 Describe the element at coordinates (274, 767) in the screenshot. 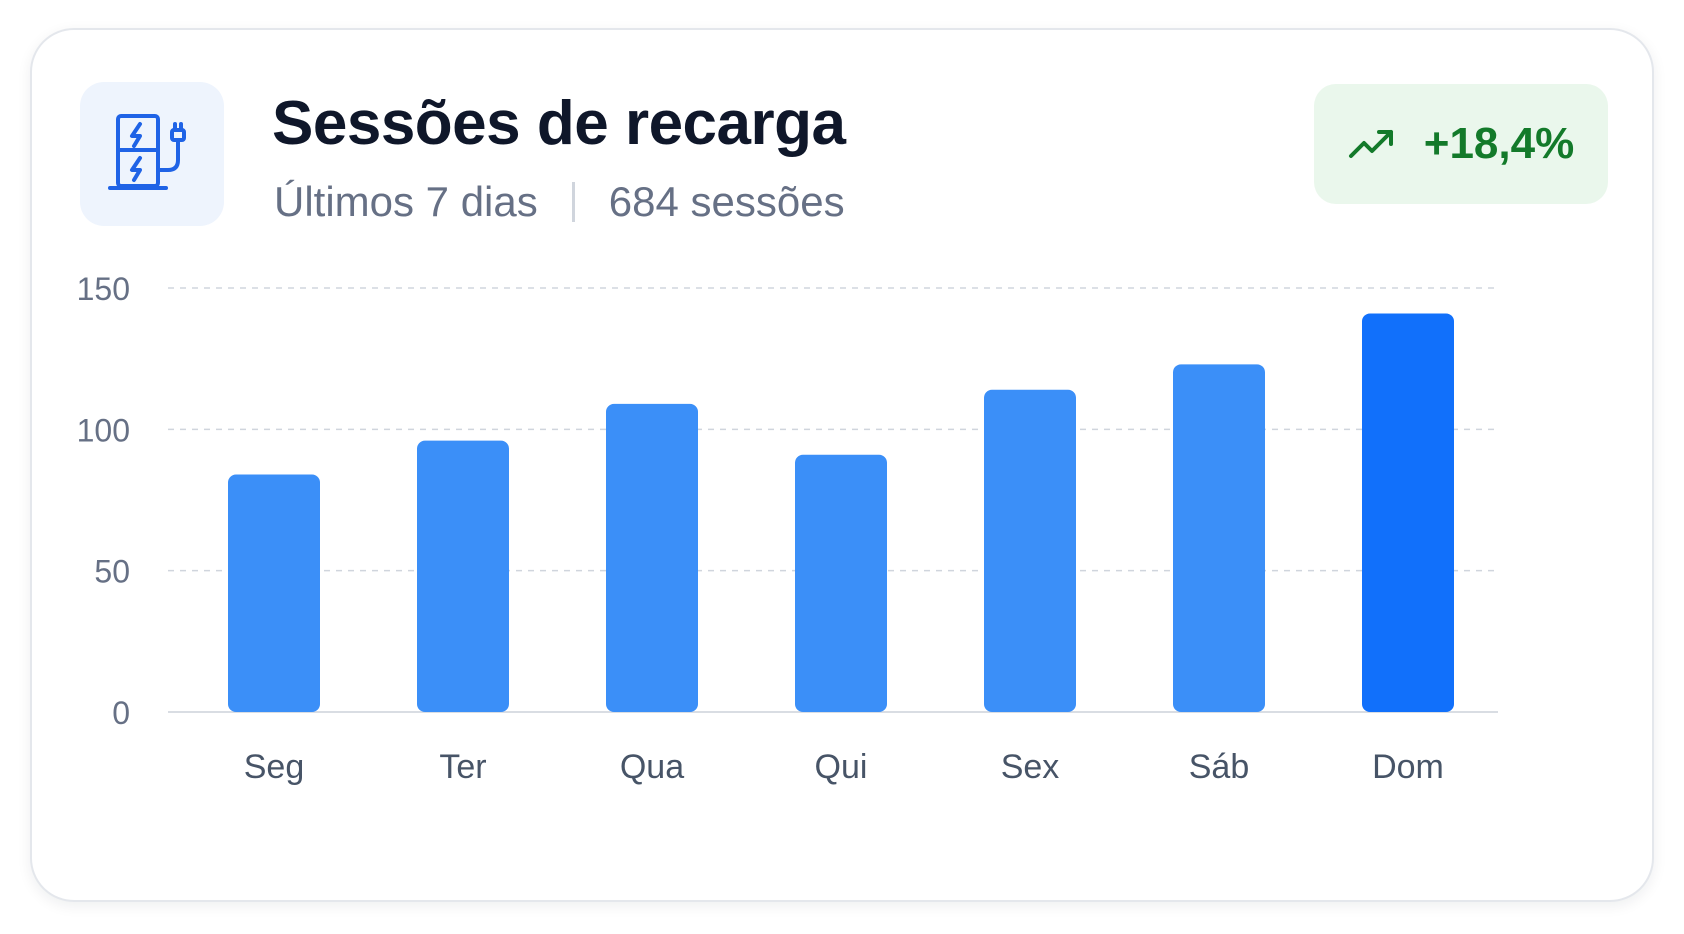

I see `x-tick-label: Seg` at that location.